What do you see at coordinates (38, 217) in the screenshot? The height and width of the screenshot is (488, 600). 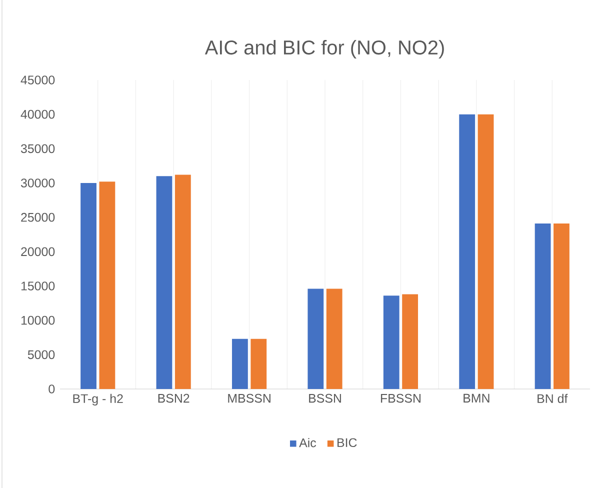 I see `y-tick-label: 25000` at bounding box center [38, 217].